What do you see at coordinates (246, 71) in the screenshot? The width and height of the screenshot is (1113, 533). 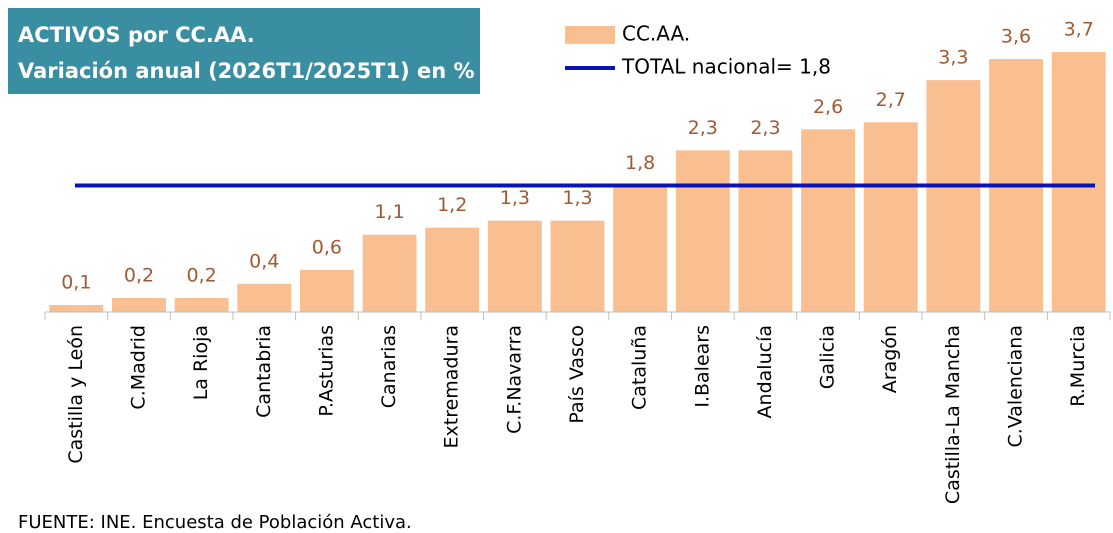 I see `chart-subtitle: Variación anual (2026T1/2025T1) en %` at bounding box center [246, 71].